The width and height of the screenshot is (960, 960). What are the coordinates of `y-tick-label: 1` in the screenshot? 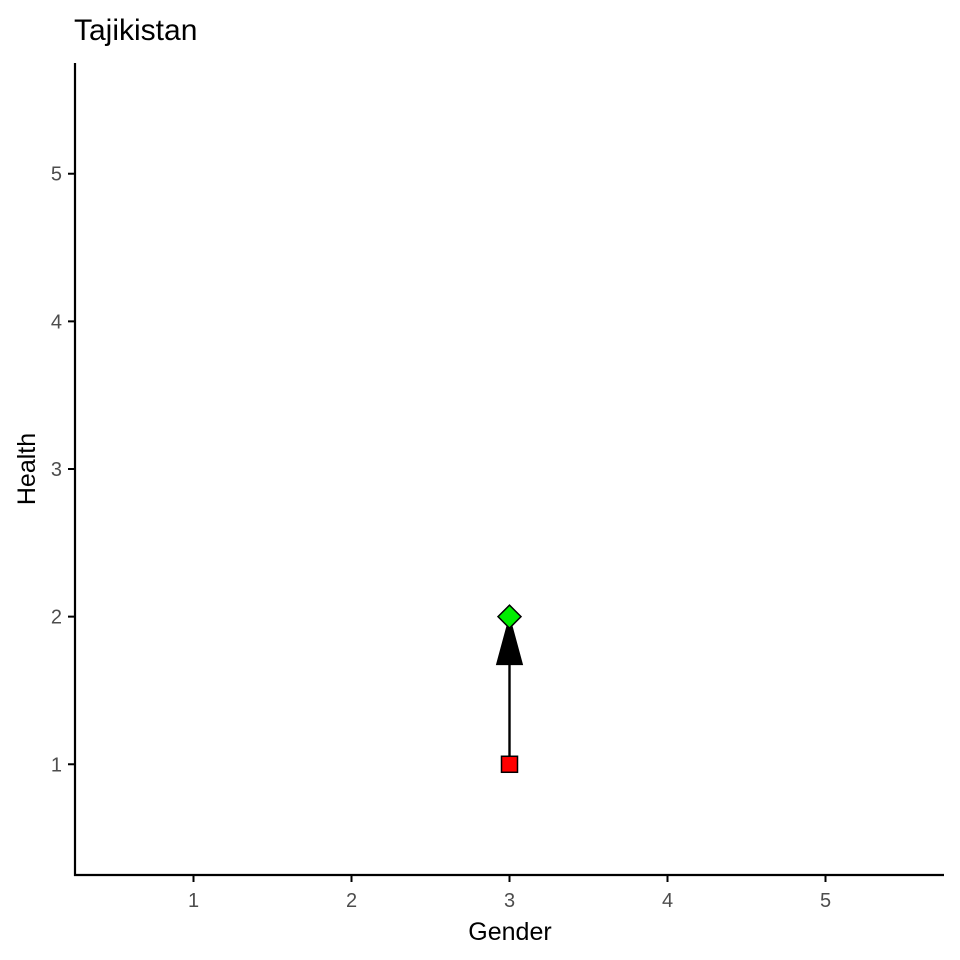 It's located at (56, 765).